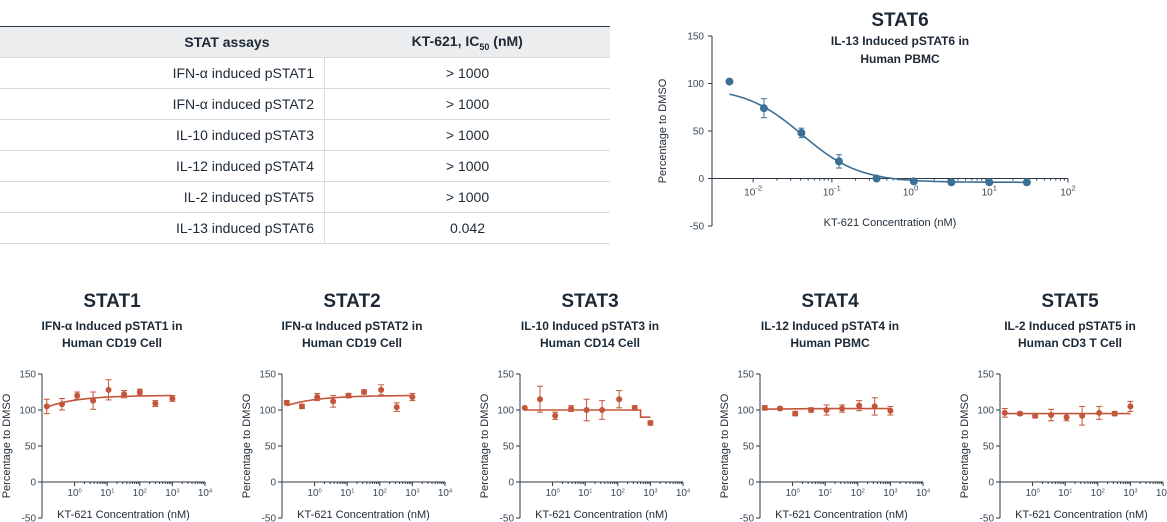  I want to click on chart-title: STAT2, so click(351, 301).